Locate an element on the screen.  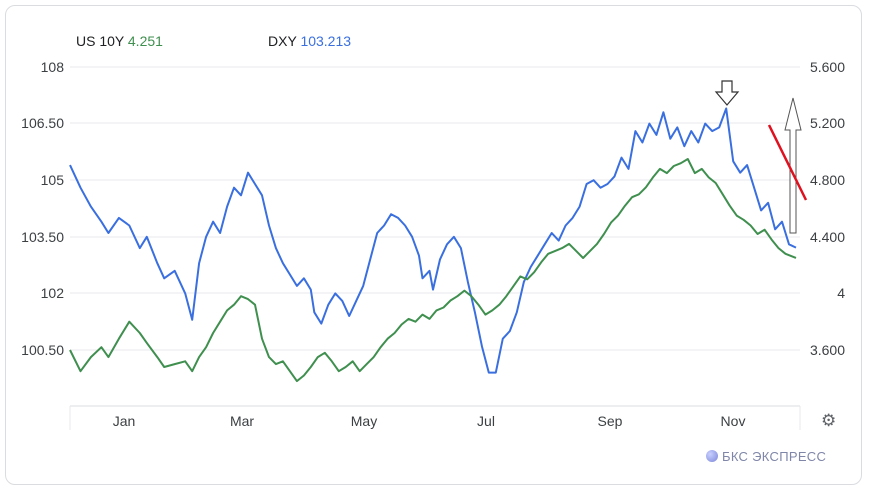
down-arrow-annotation is located at coordinates (727, 93).